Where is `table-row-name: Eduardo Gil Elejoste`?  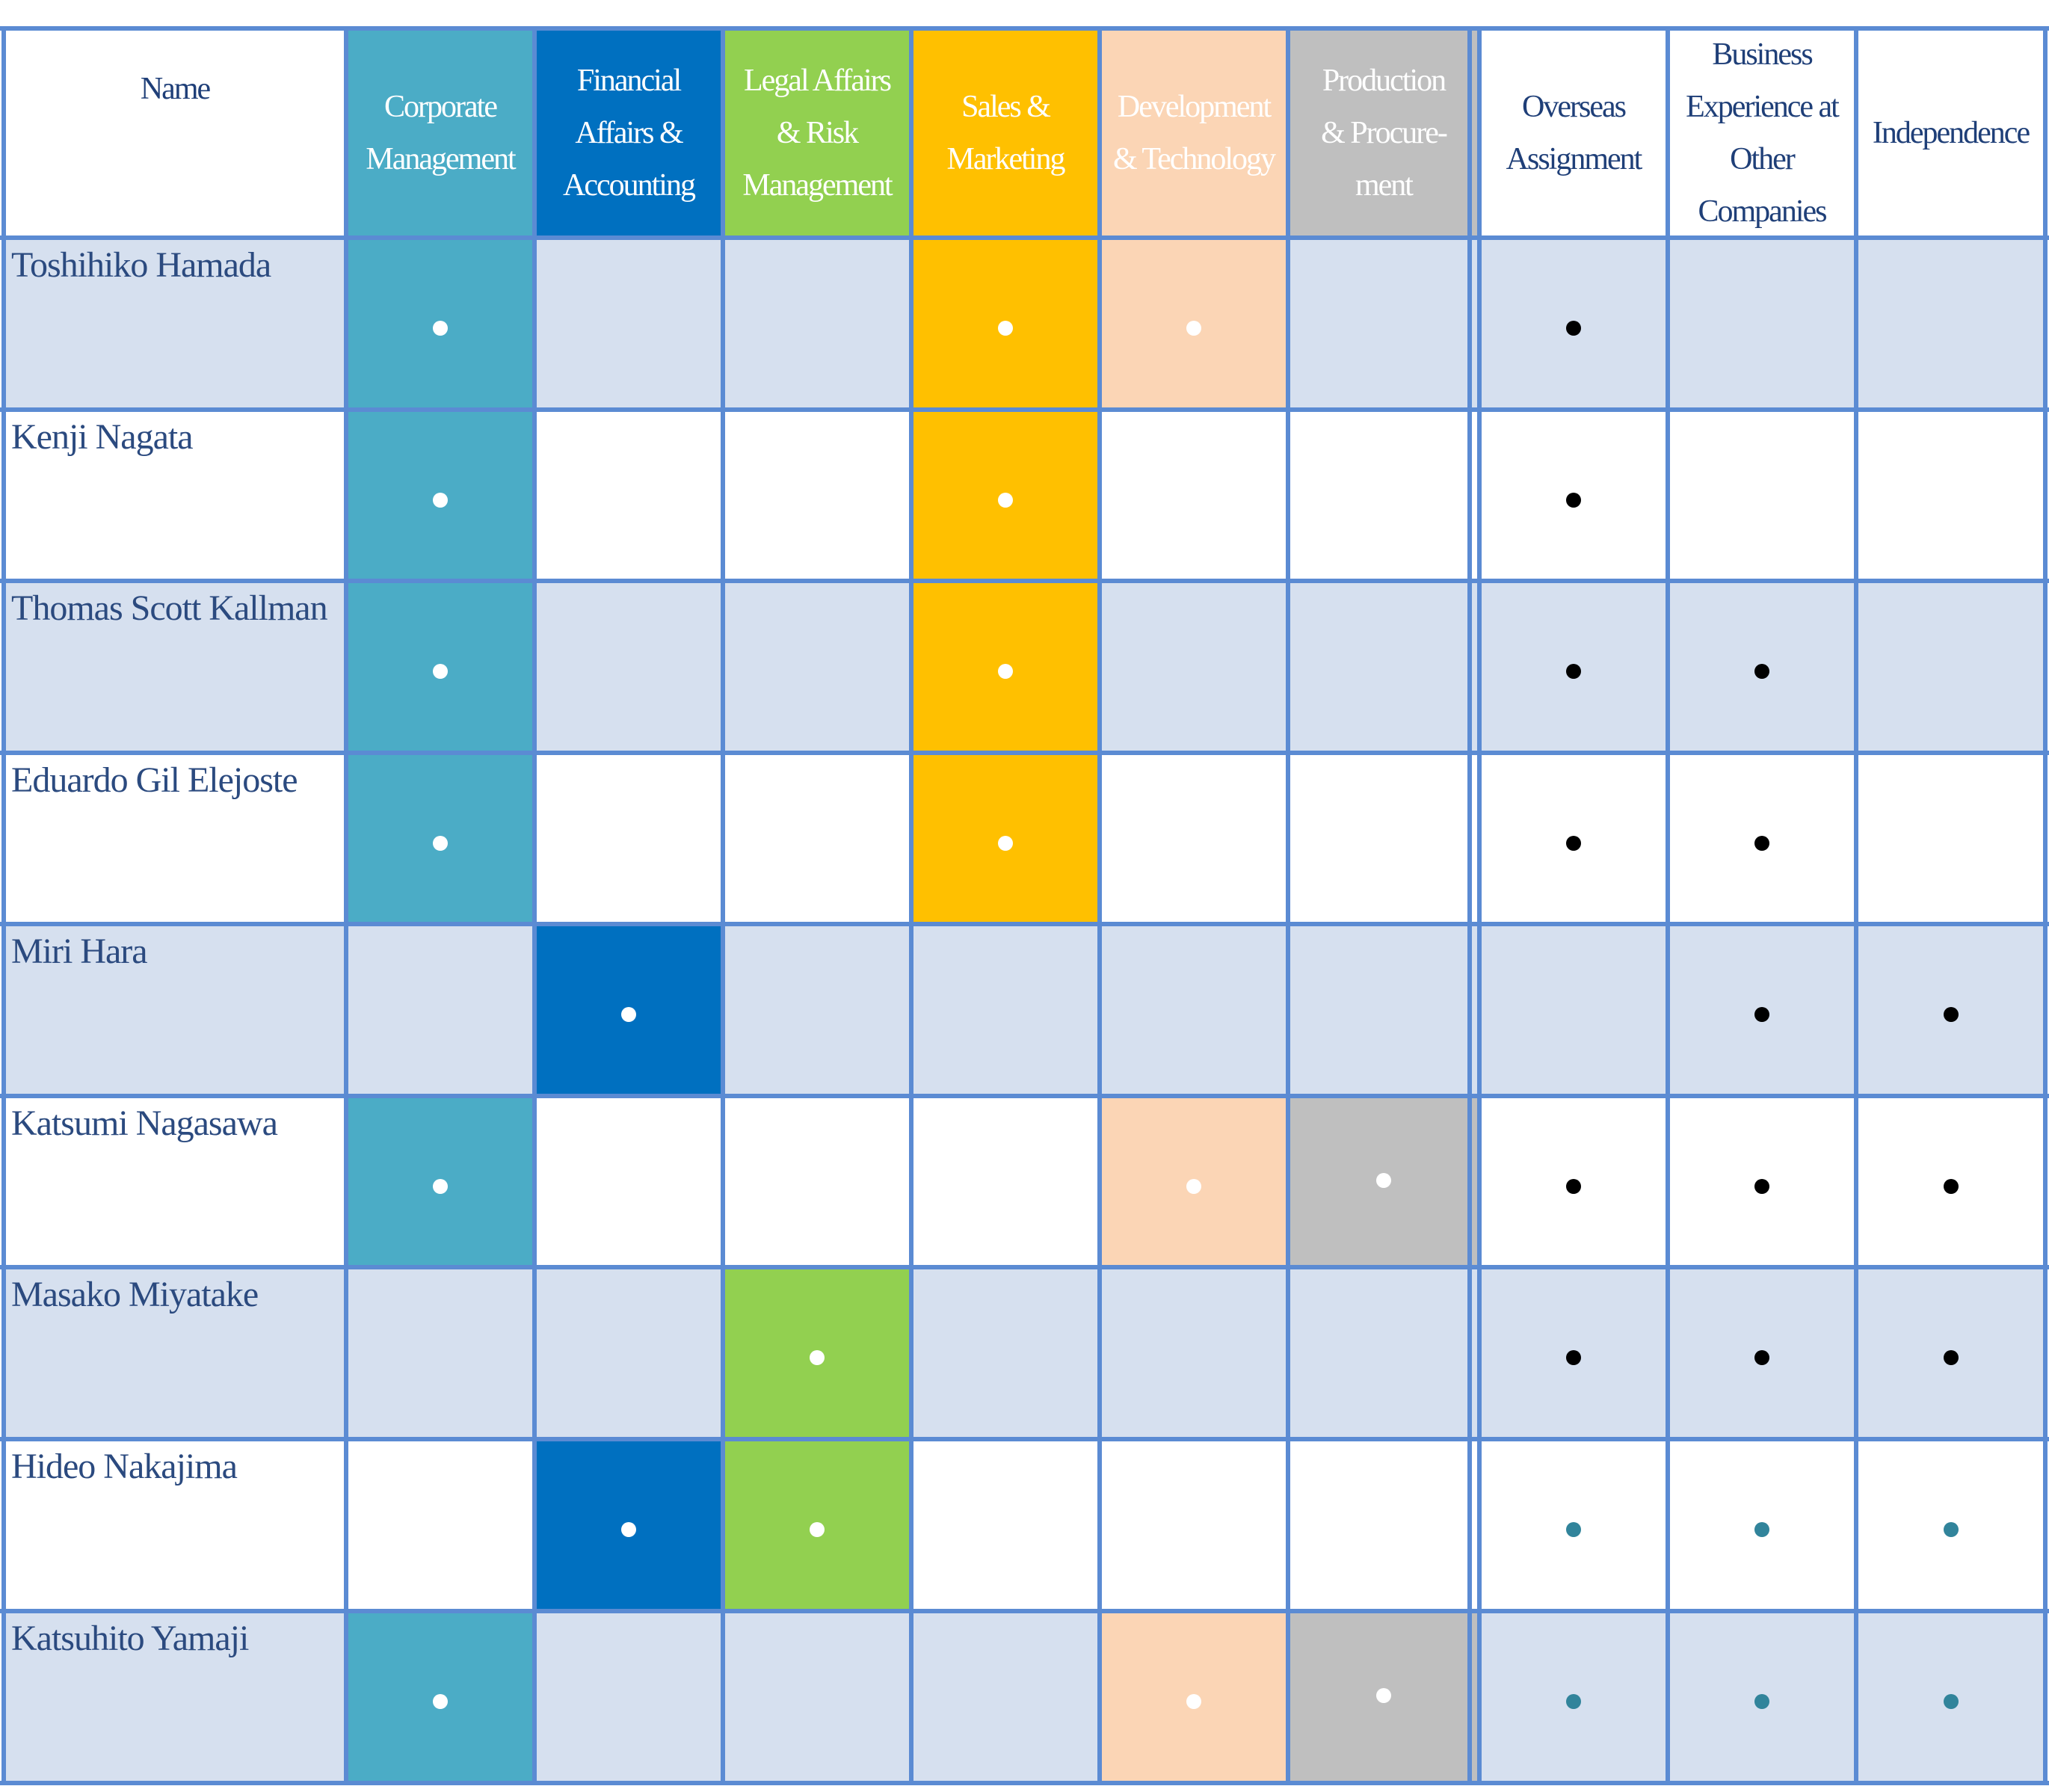
table-row-name: Eduardo Gil Elejoste is located at coordinates (175, 838).